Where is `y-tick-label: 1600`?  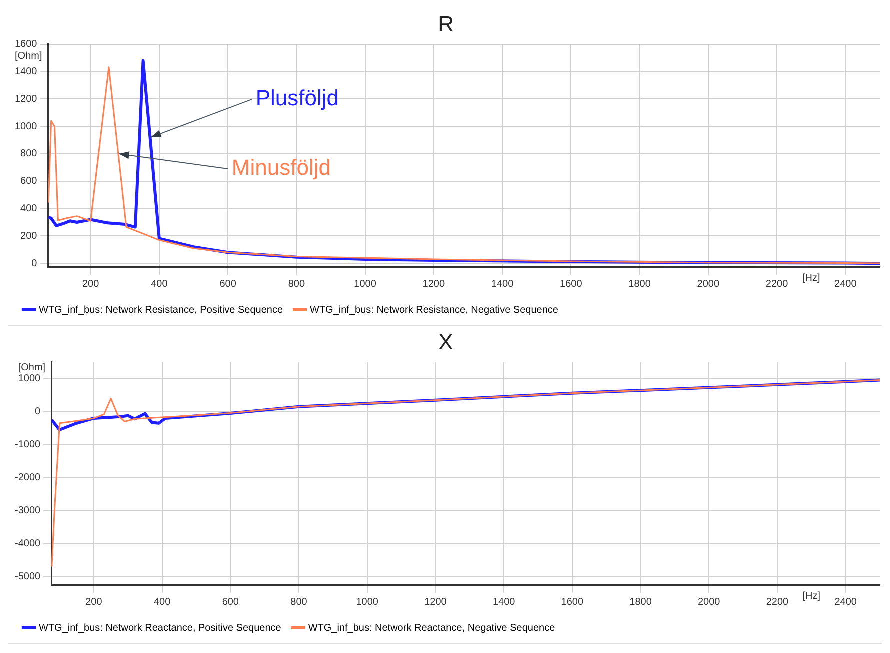
y-tick-label: 1600 is located at coordinates (26, 44).